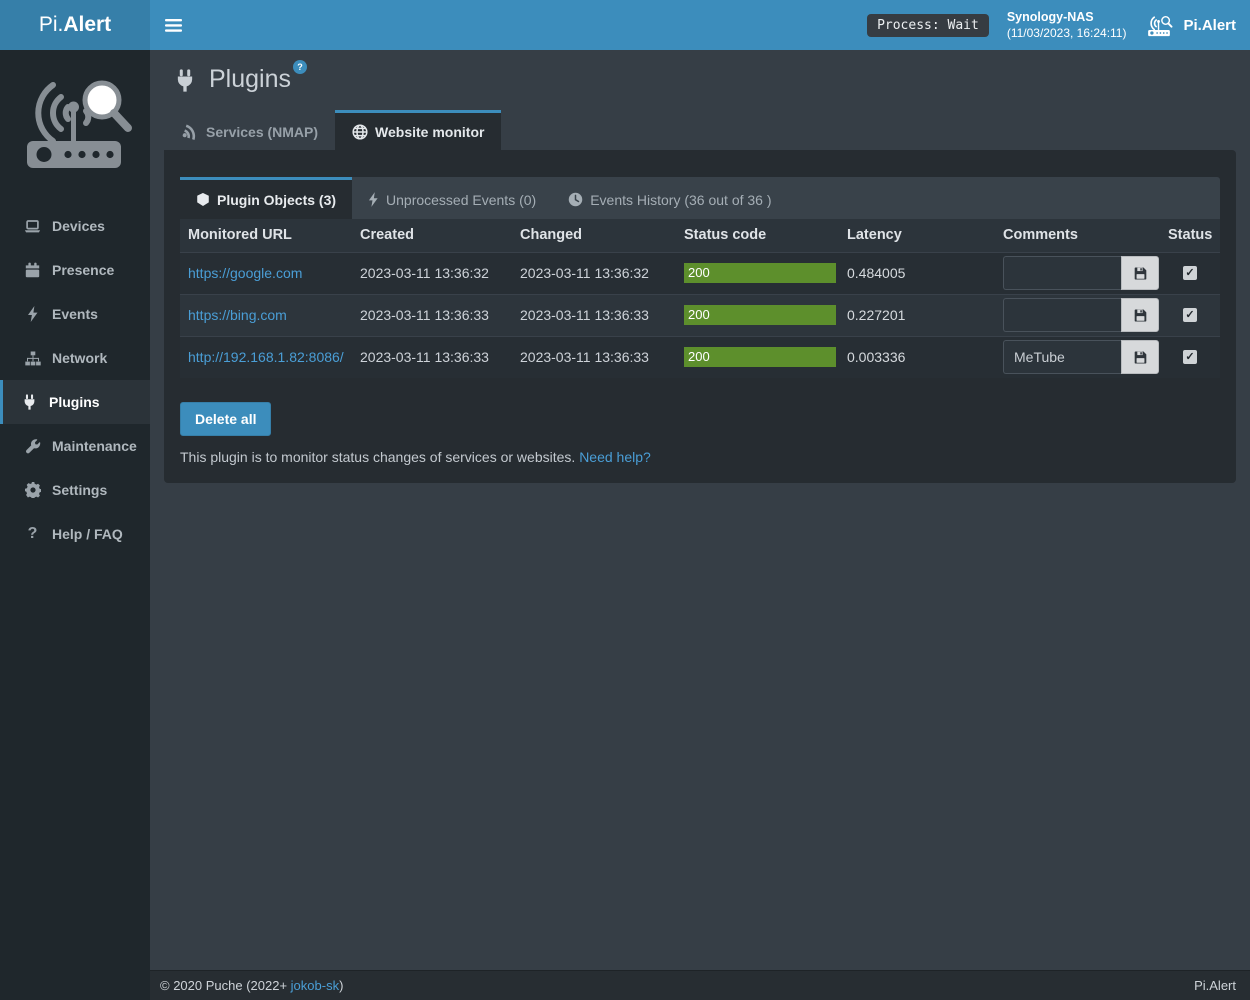  I want to click on sidebar-item-maintenance: Maintenance, so click(75, 446).